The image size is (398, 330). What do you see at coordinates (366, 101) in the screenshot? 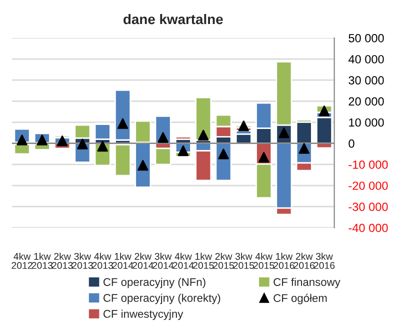
I see `y-tick-label: 20 000` at bounding box center [366, 101].